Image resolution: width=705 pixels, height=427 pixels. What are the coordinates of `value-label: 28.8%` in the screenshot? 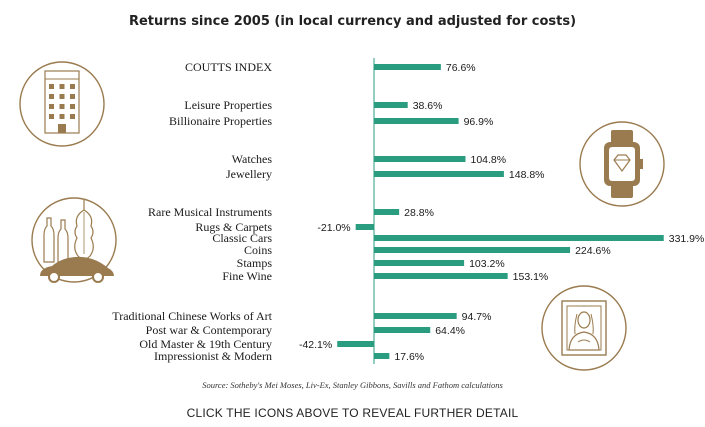 It's located at (419, 213).